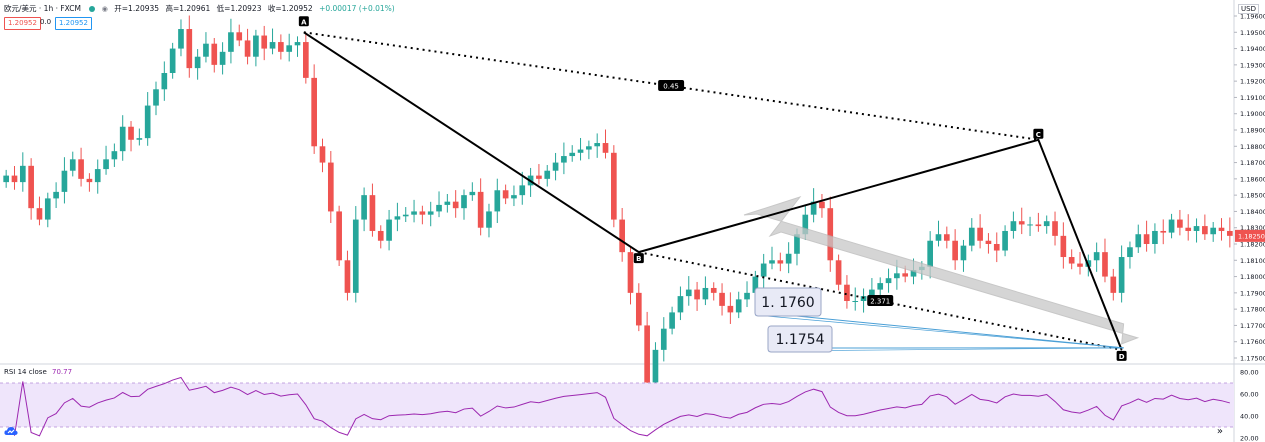 Image resolution: width=1265 pixels, height=442 pixels. I want to click on price-tick-label: 1.18200, so click(1252, 245).